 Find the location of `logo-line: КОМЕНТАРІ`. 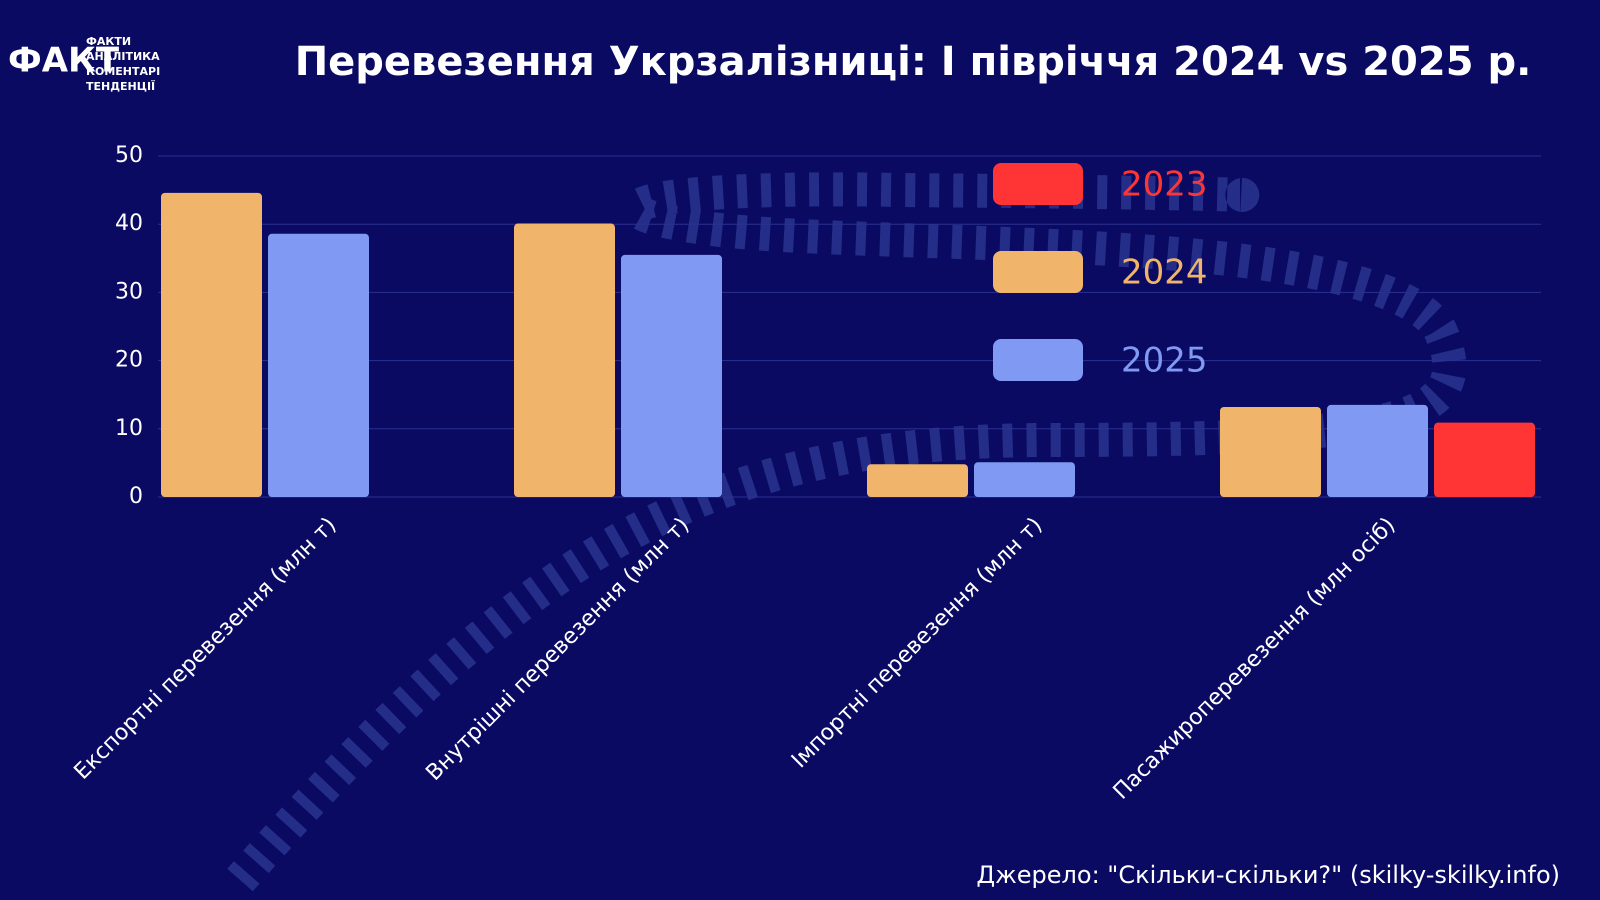

logo-line: КОМЕНТАРІ is located at coordinates (123, 71).